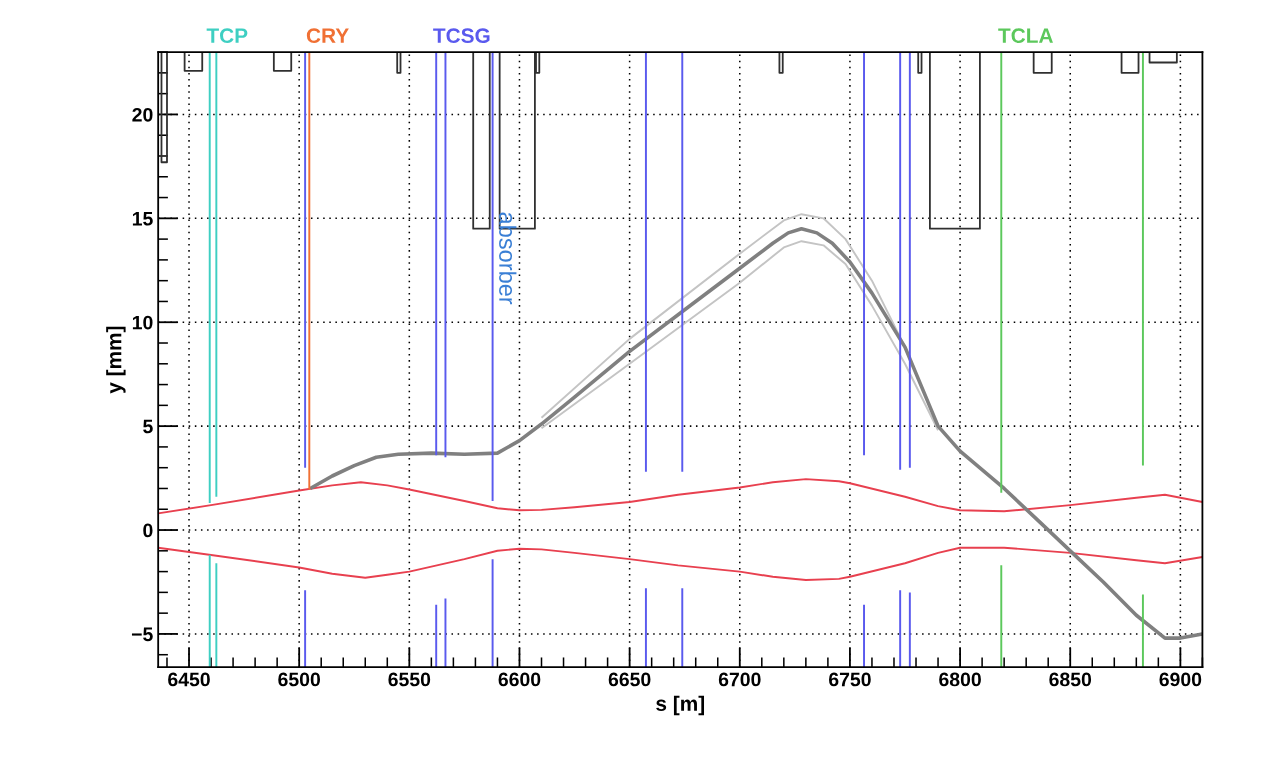 This screenshot has height=766, width=1286. I want to click on x-tick-label: 6500, so click(299, 679).